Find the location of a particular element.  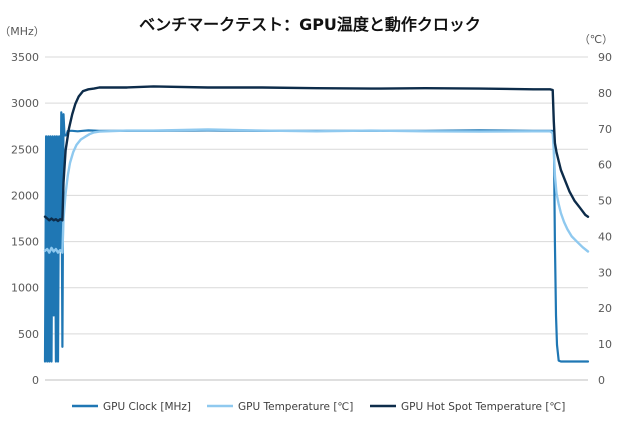

y-right-tick-label: 10 is located at coordinates (605, 344).